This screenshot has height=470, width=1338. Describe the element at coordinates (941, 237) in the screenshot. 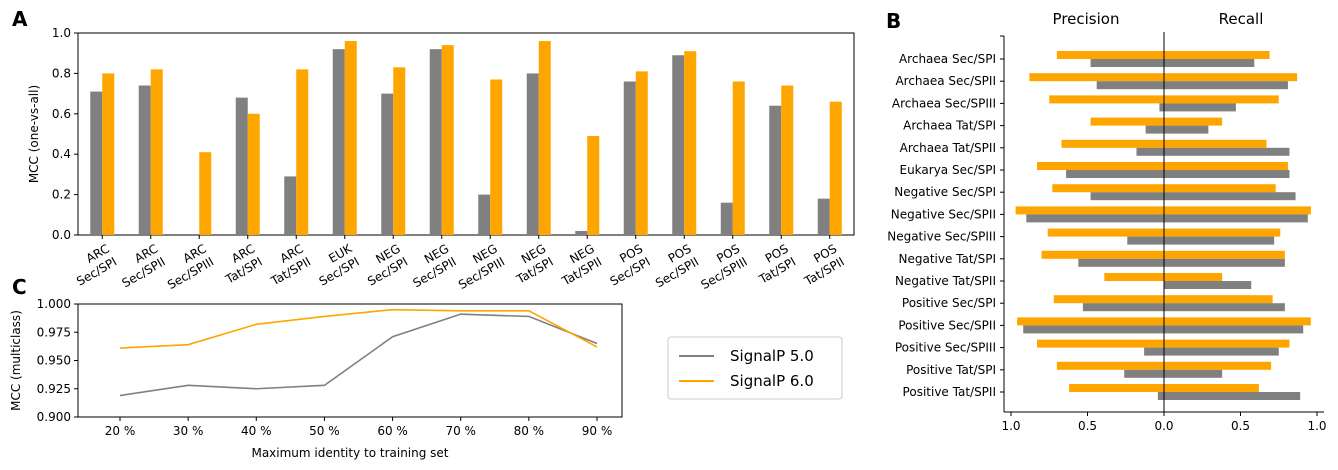

I see `panel-b-category-label: Negative Sec/SPIII` at that location.